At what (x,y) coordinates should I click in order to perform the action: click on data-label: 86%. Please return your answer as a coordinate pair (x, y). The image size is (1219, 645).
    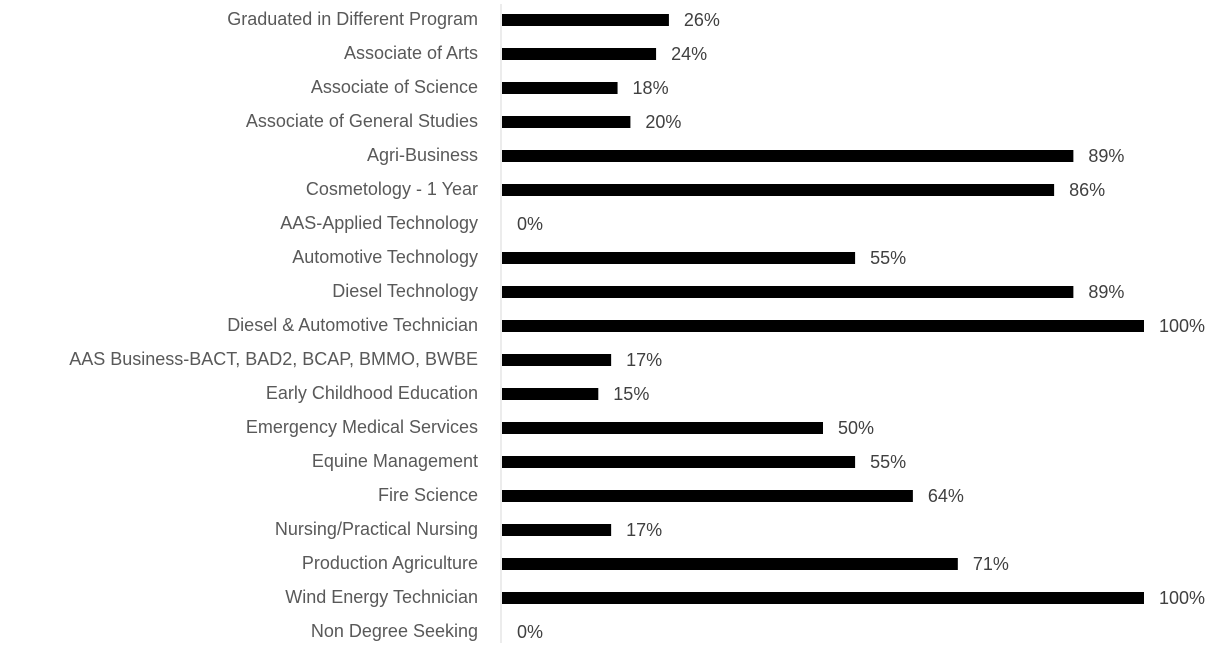
    Looking at the image, I should click on (1087, 190).